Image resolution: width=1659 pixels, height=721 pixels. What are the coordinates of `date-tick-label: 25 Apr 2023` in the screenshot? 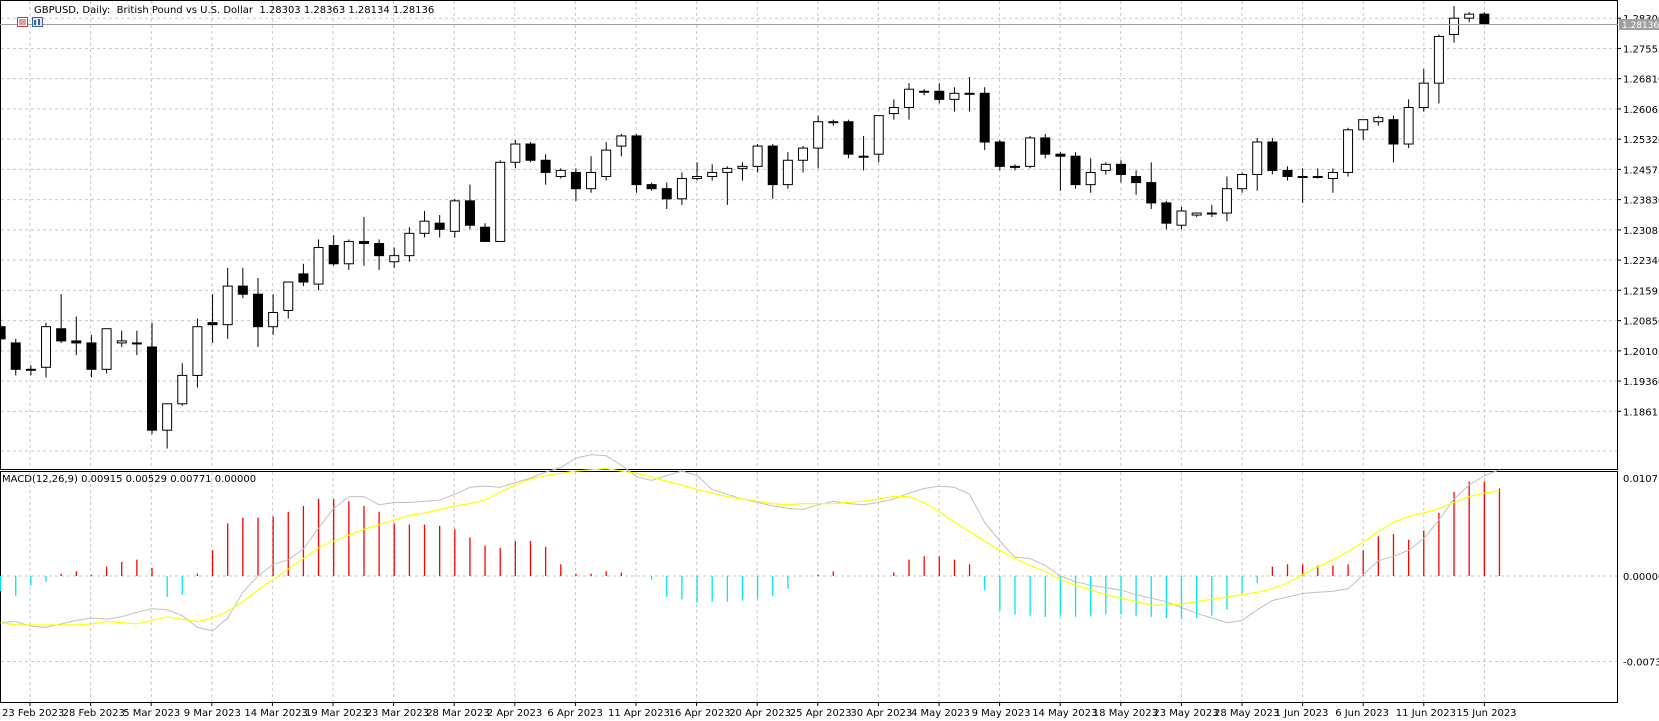 It's located at (821, 713).